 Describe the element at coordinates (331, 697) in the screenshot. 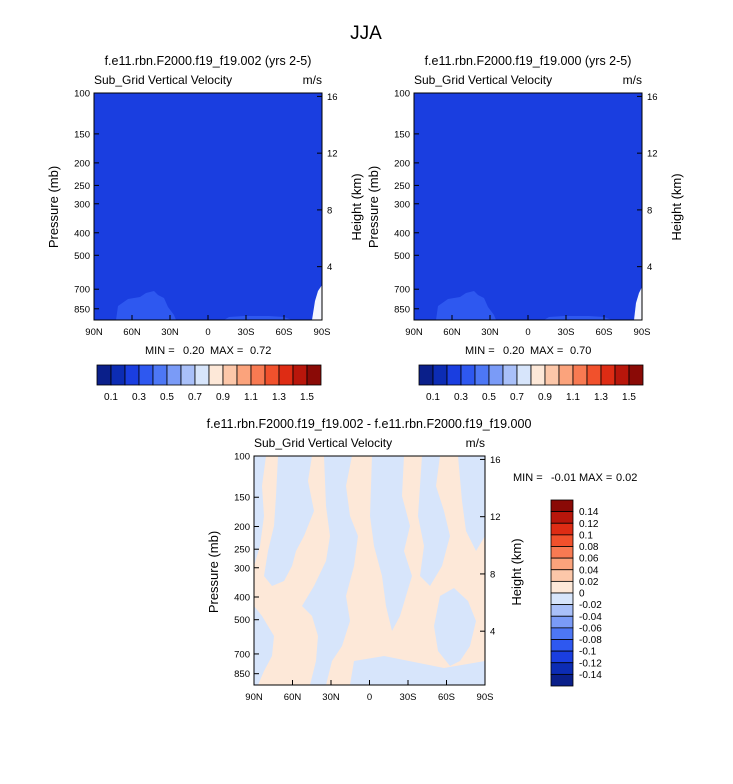

I see `p3-x-tick-label: 30N` at that location.